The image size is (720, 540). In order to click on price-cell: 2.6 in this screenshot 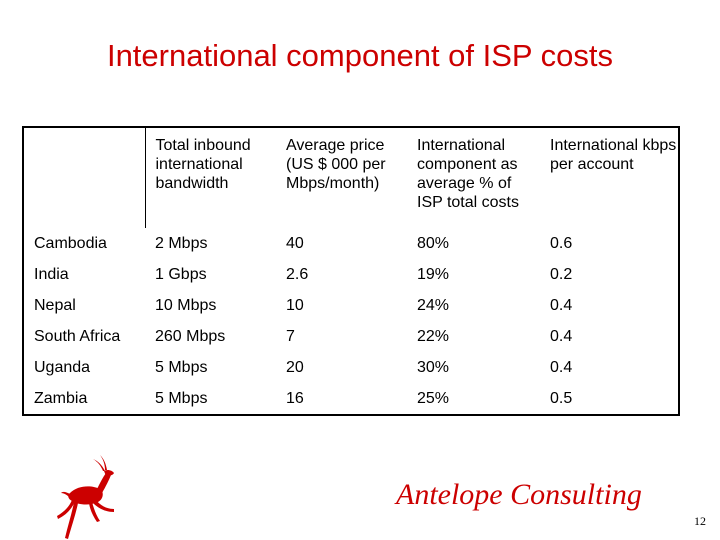, I will do `click(297, 274)`.